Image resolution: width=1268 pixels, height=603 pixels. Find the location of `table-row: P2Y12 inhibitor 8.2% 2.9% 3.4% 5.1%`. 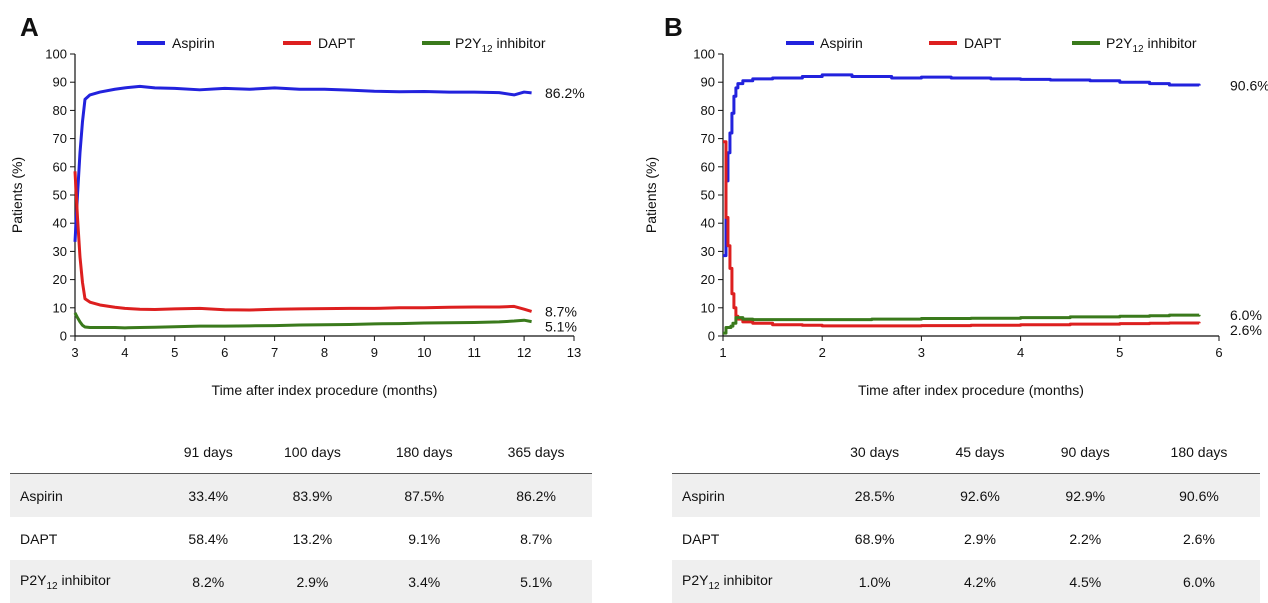

table-row: P2Y12 inhibitor 8.2% 2.9% 3.4% 5.1% is located at coordinates (301, 581).